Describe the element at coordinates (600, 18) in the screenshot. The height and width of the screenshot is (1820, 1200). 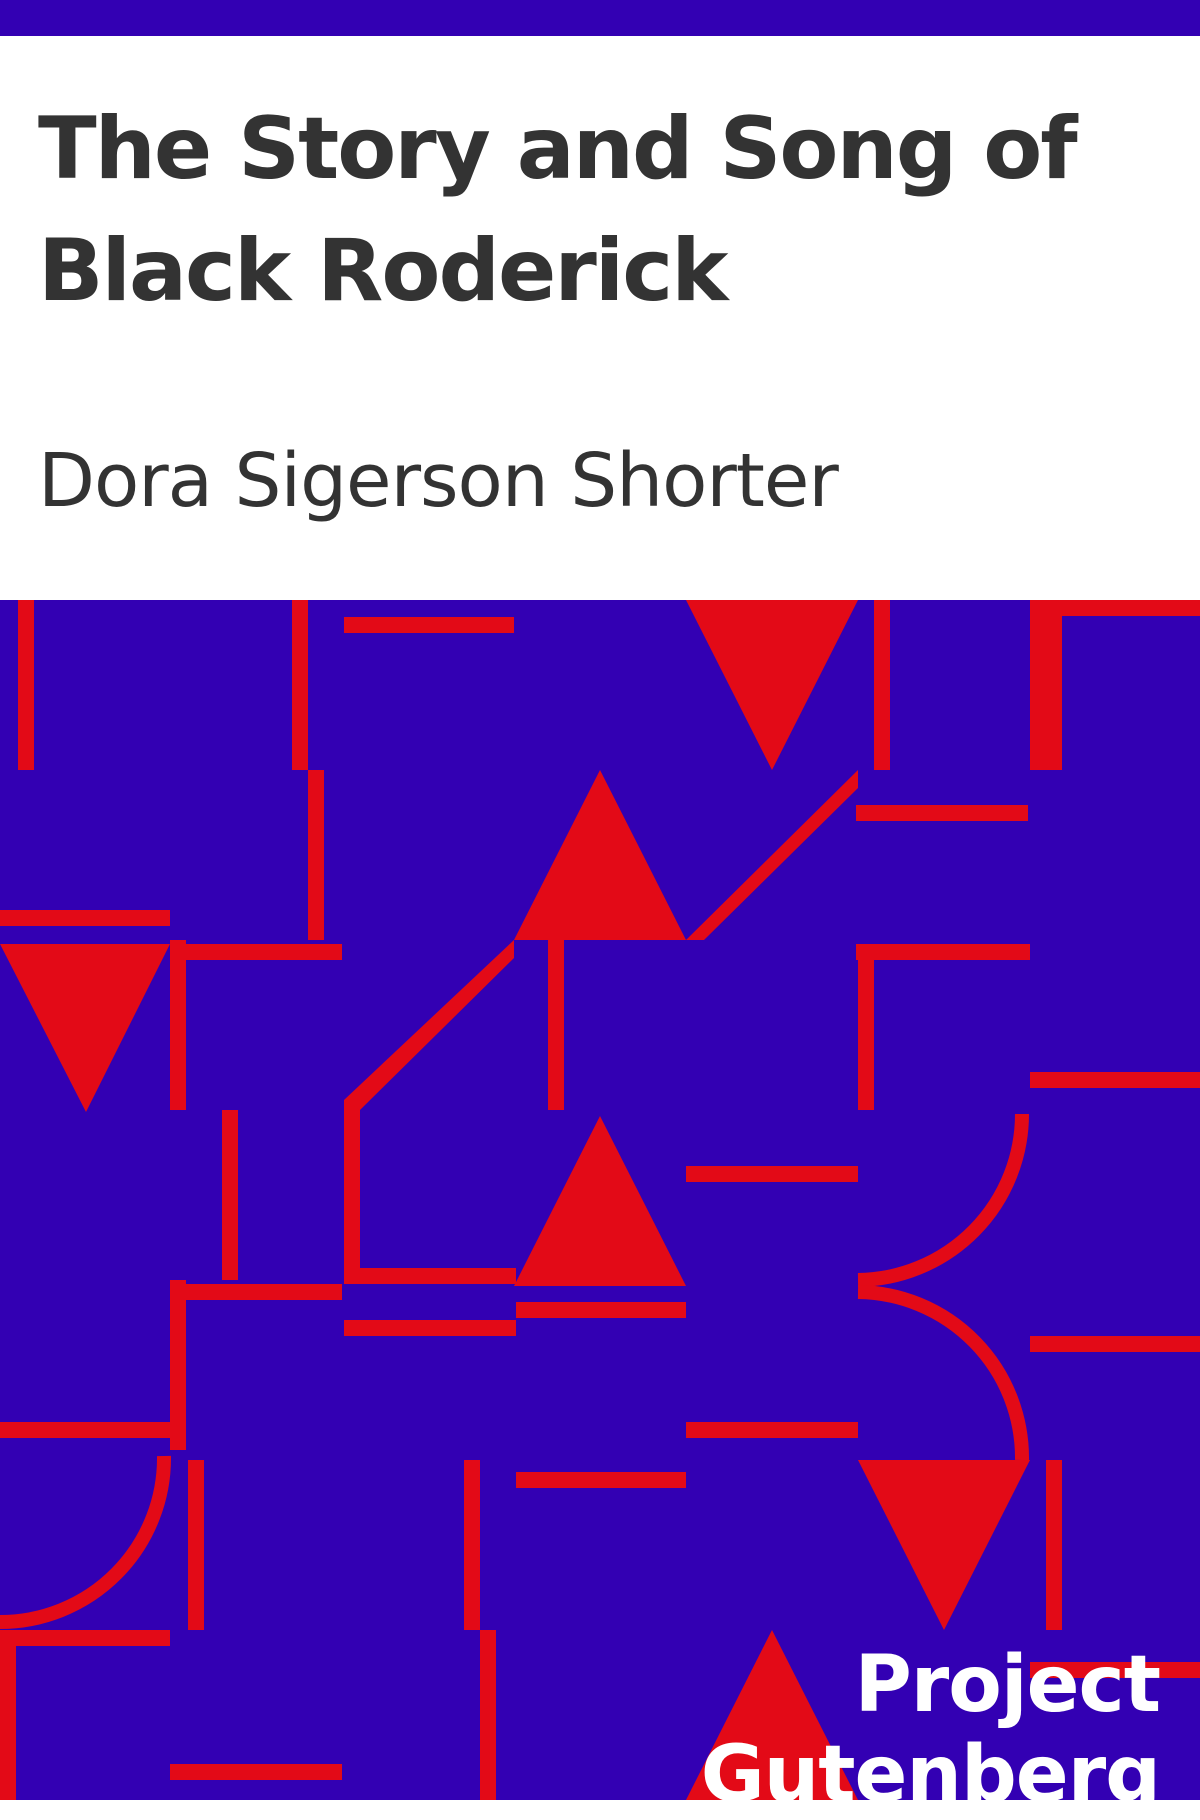
I see `top-color-bar` at that location.